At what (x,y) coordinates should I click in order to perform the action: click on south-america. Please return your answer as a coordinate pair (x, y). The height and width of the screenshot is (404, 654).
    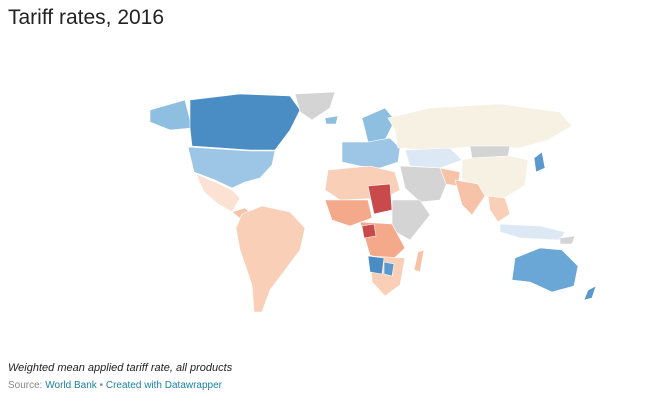
    Looking at the image, I should click on (270, 259).